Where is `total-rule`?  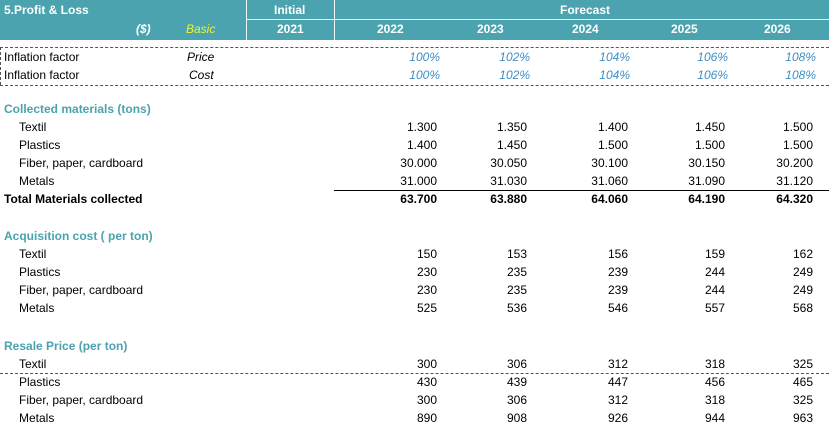
total-rule is located at coordinates (581, 190).